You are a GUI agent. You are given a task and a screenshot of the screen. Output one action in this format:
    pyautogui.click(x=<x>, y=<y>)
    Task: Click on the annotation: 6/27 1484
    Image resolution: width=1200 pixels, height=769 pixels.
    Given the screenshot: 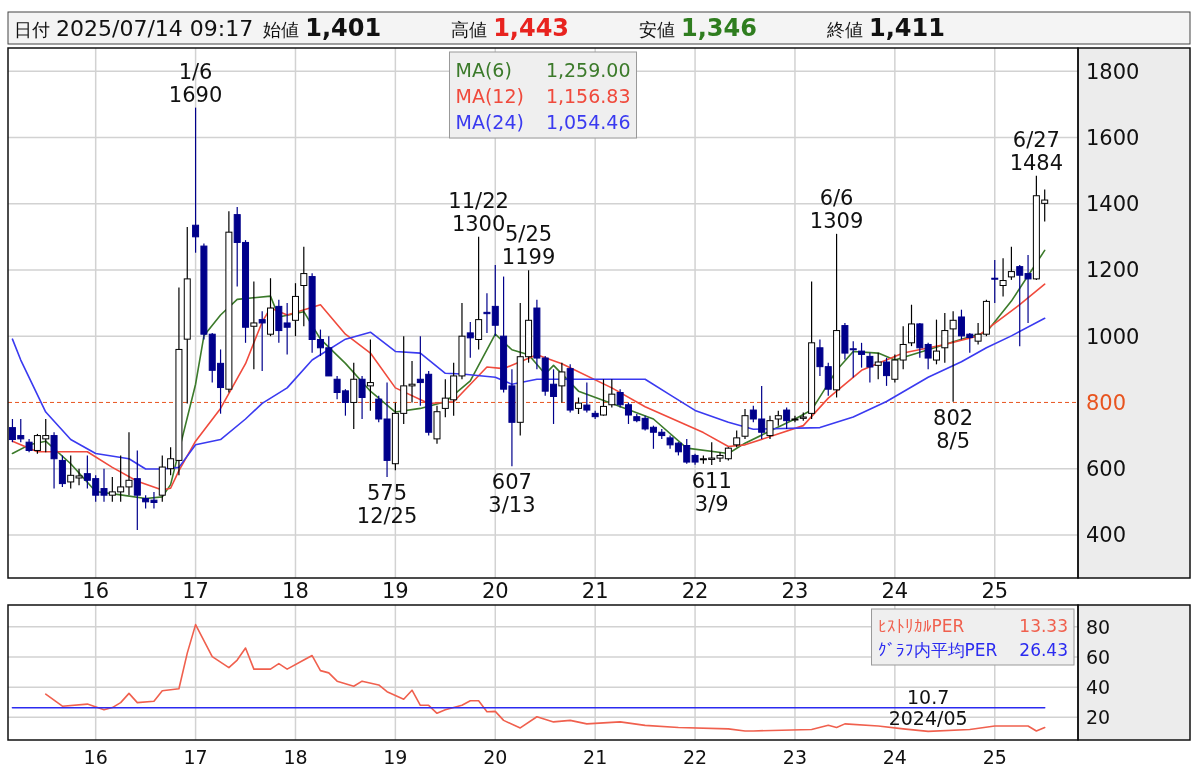 What is the action you would take?
    pyautogui.click(x=1036, y=151)
    